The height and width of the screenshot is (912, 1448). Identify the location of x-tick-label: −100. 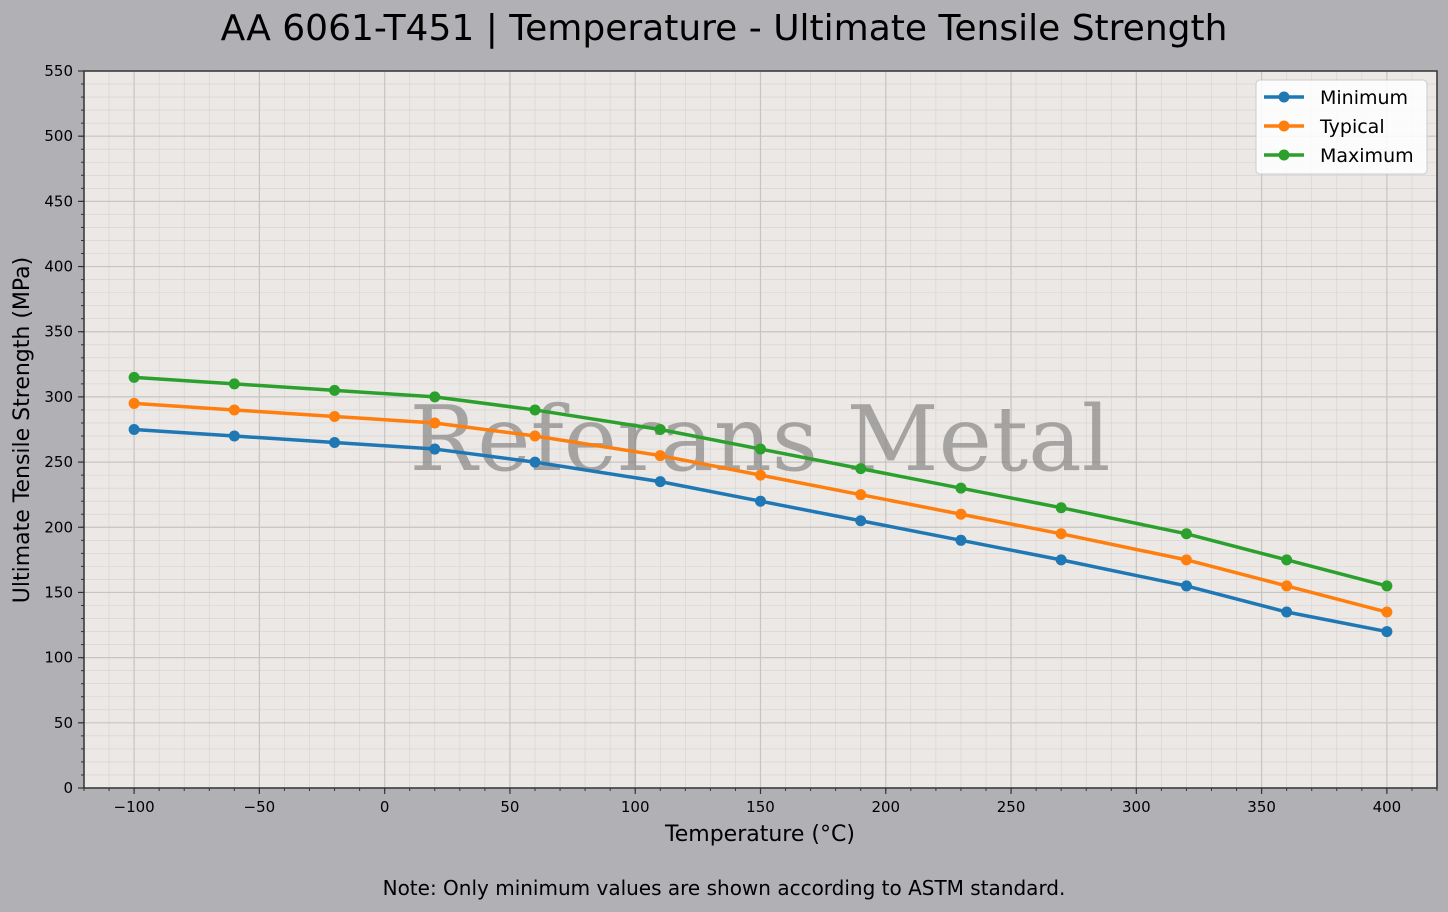
(134, 807).